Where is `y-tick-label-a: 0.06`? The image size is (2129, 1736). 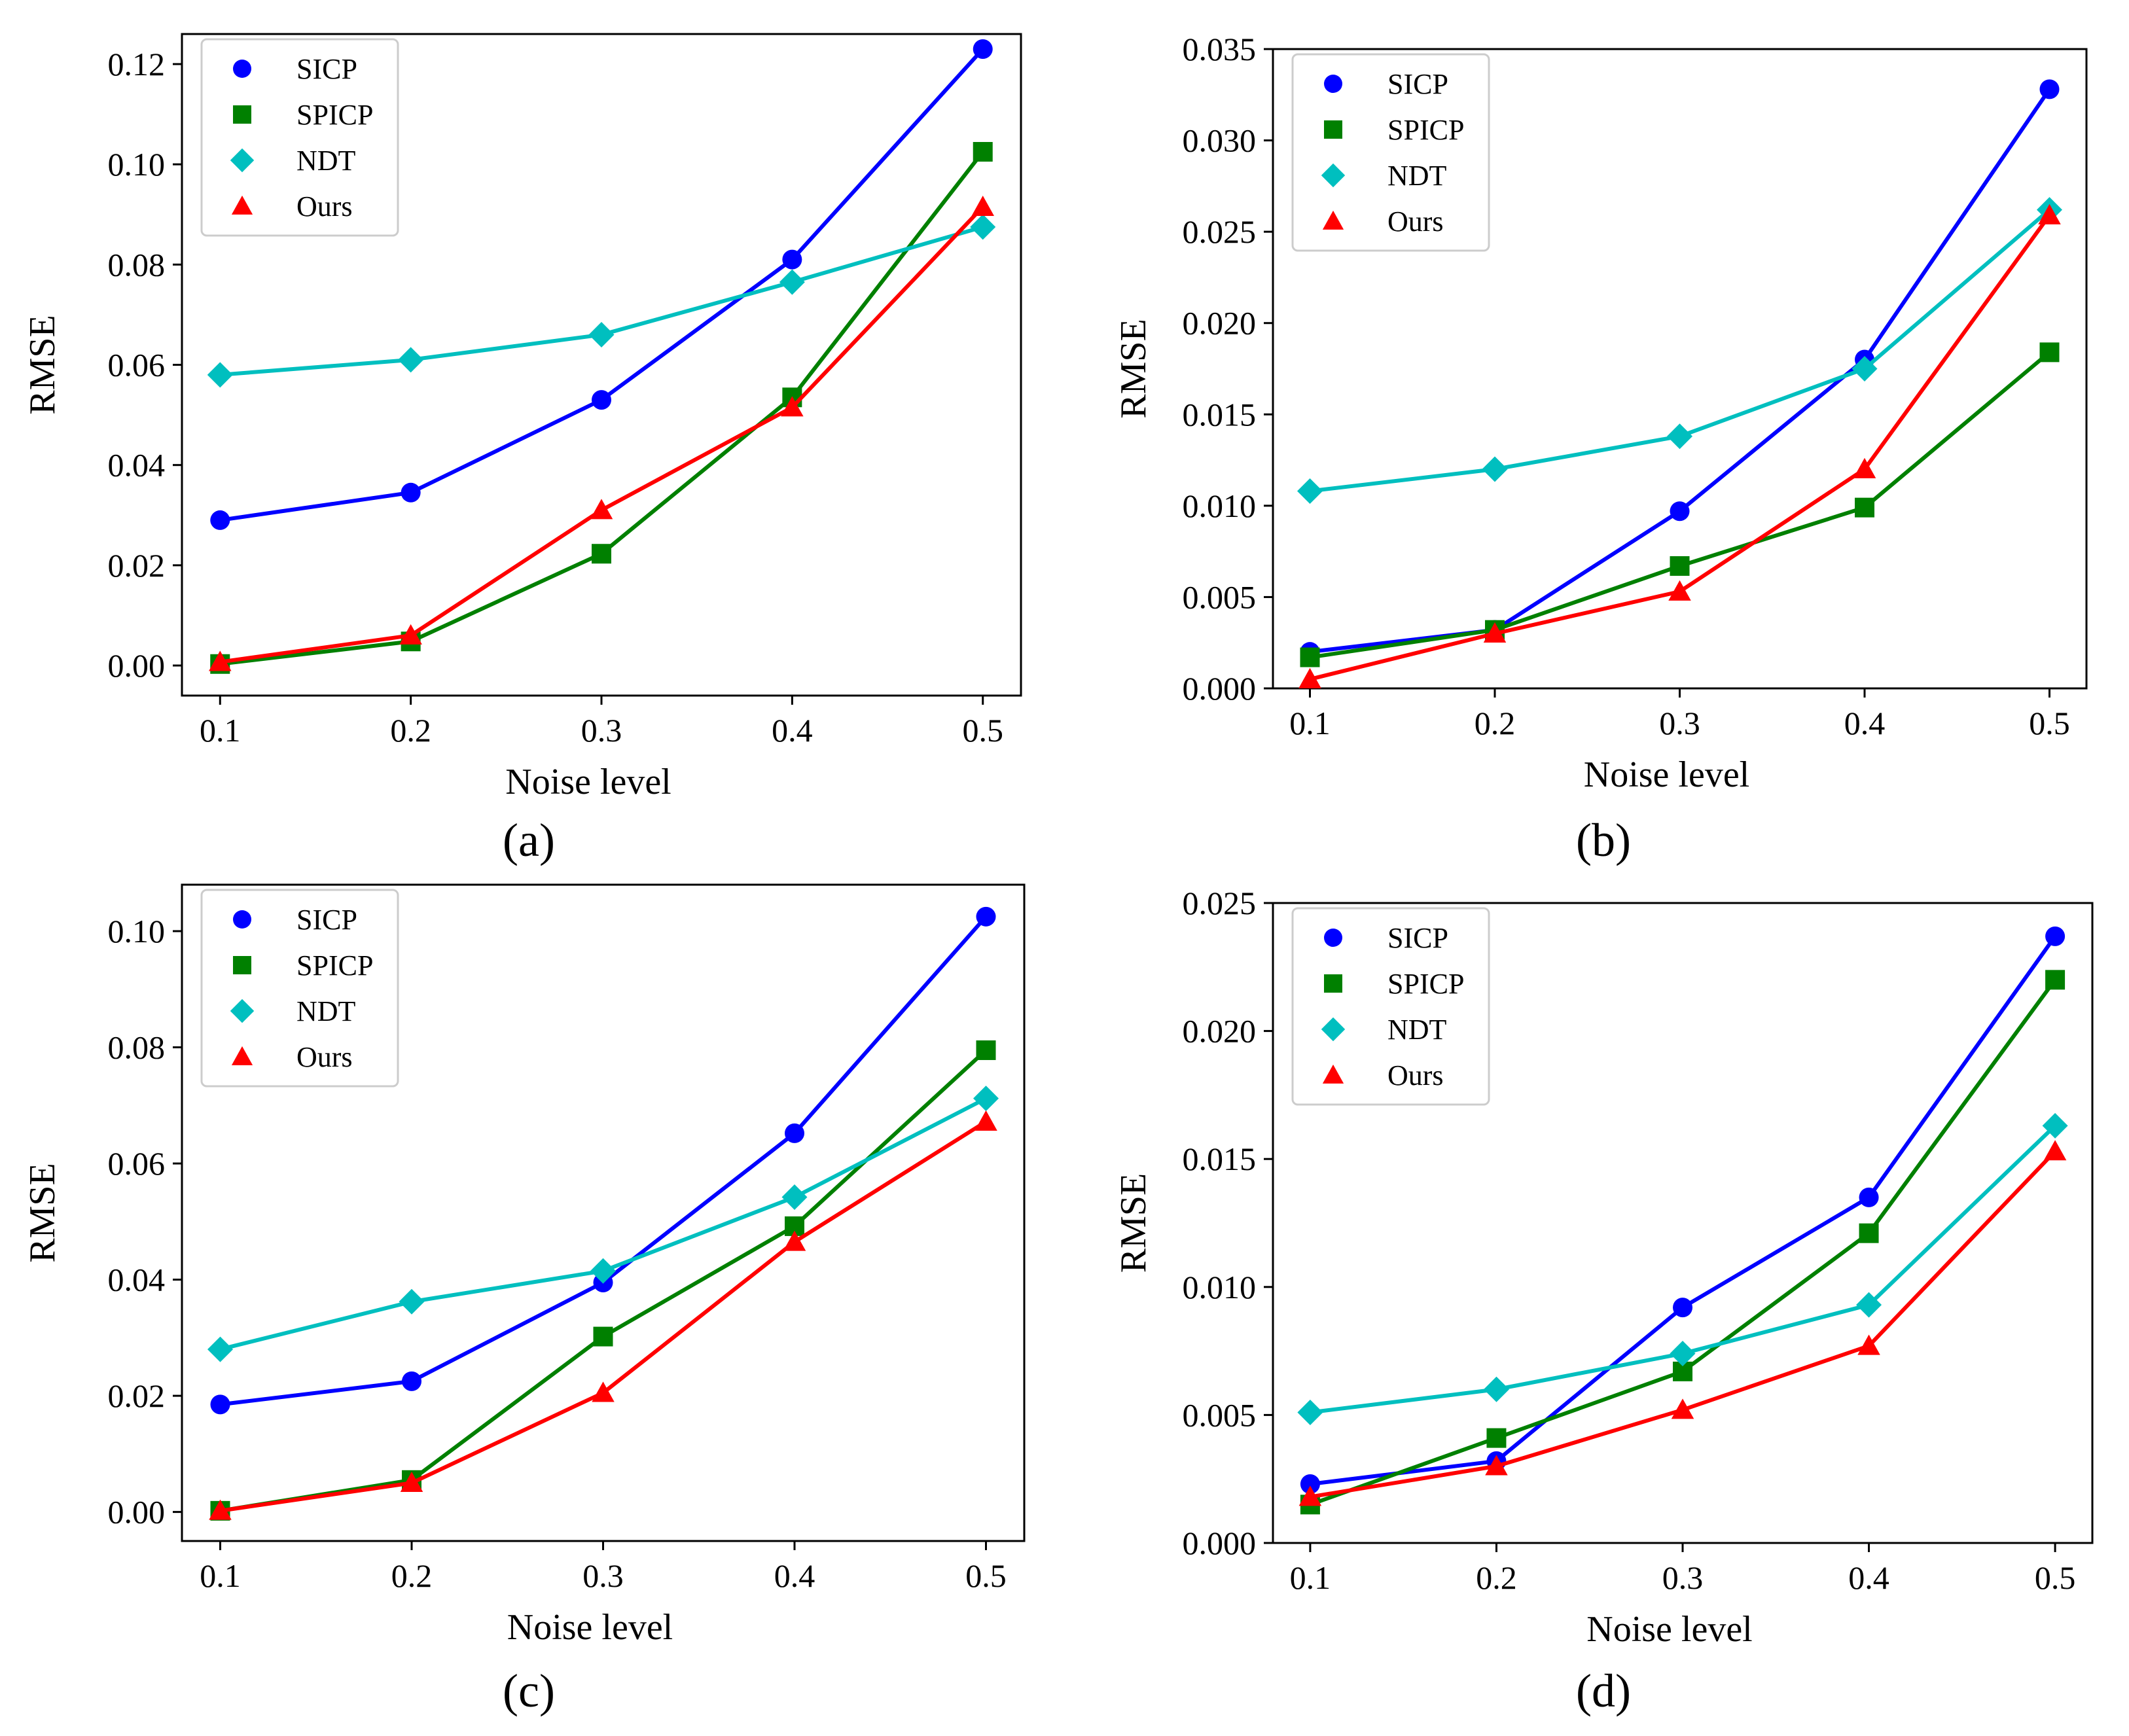
y-tick-label-a: 0.06 is located at coordinates (137, 365).